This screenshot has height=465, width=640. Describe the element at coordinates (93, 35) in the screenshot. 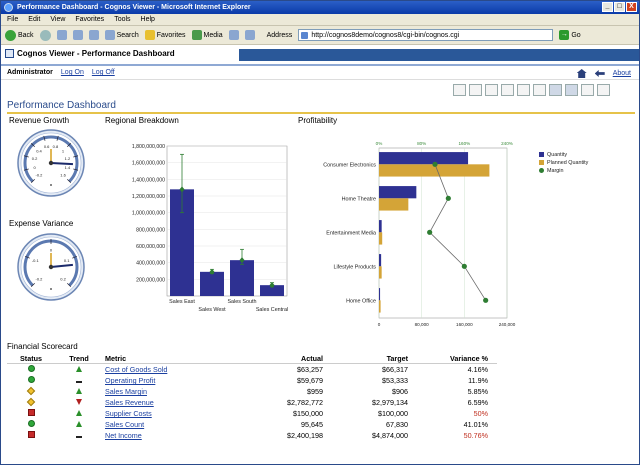

I see `home-button` at that location.